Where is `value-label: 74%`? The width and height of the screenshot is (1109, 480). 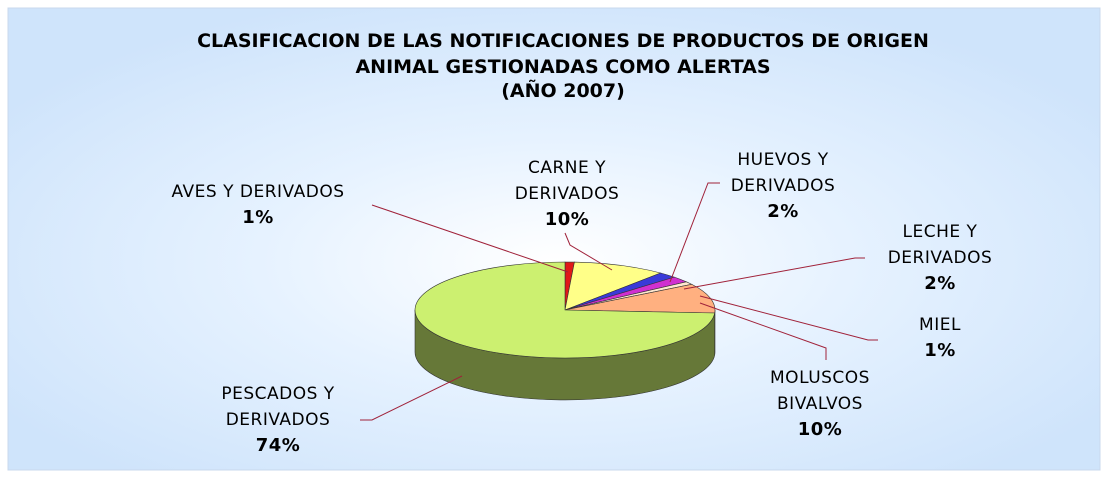 value-label: 74% is located at coordinates (278, 445).